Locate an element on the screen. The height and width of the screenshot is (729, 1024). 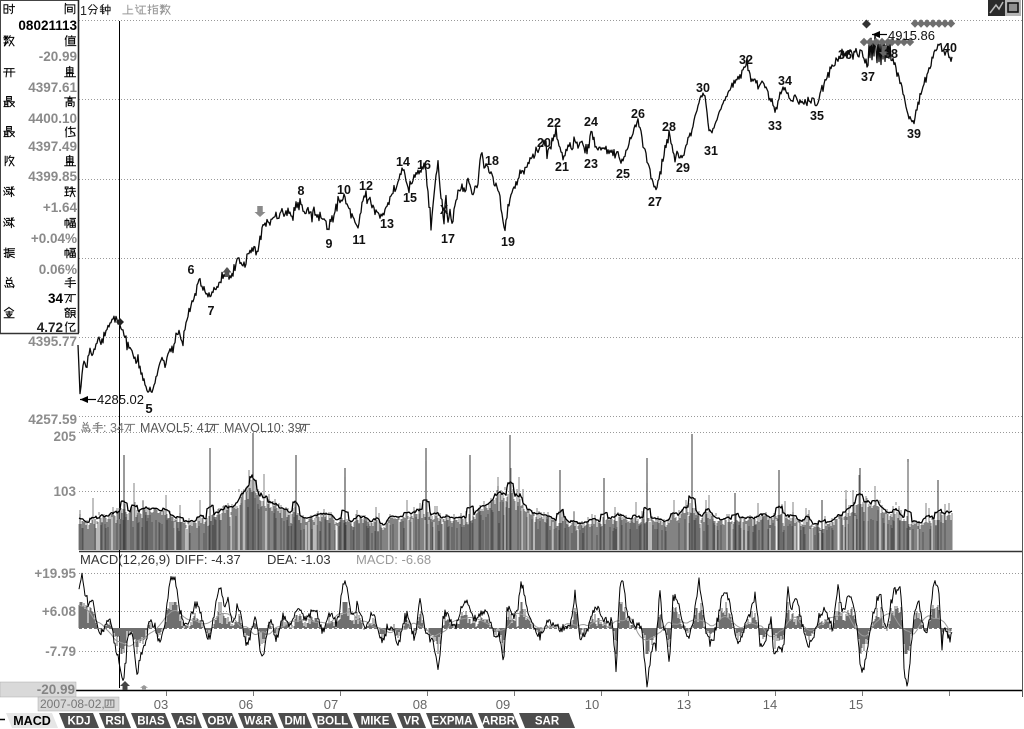
svg-text: 33 is located at coordinates (775, 126).